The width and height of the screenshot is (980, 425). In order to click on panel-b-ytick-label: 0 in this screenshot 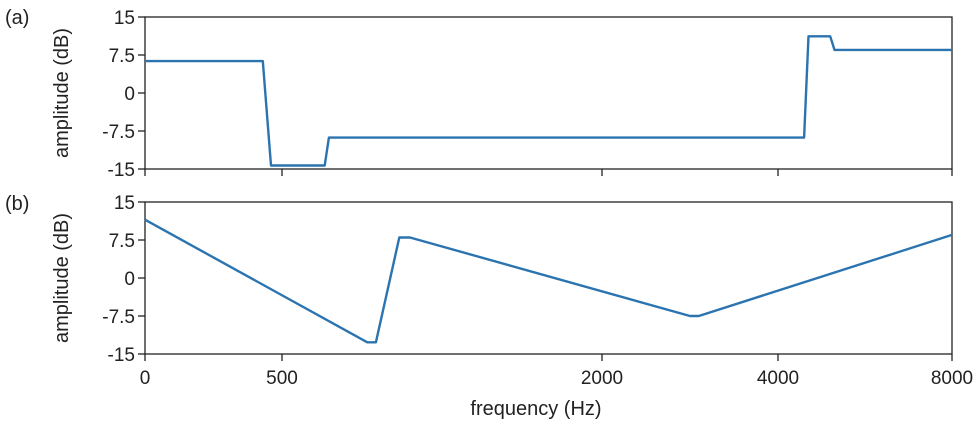, I will do `click(129, 279)`.